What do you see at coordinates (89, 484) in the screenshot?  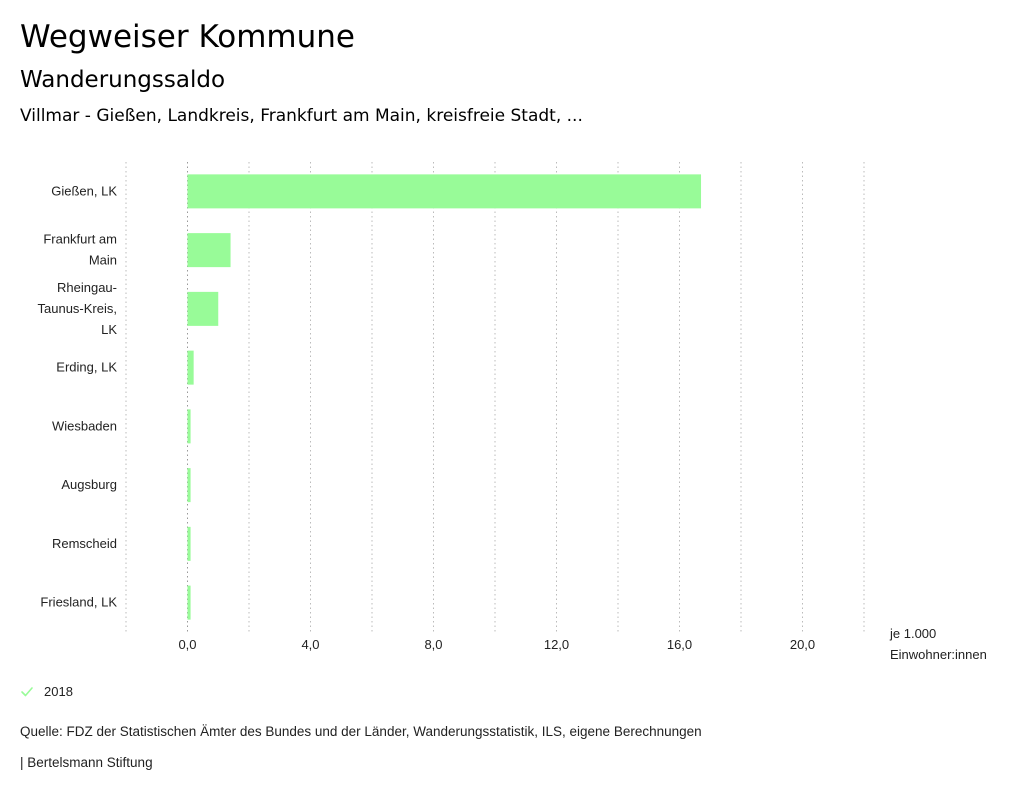 I see `category-label: Augsburg` at bounding box center [89, 484].